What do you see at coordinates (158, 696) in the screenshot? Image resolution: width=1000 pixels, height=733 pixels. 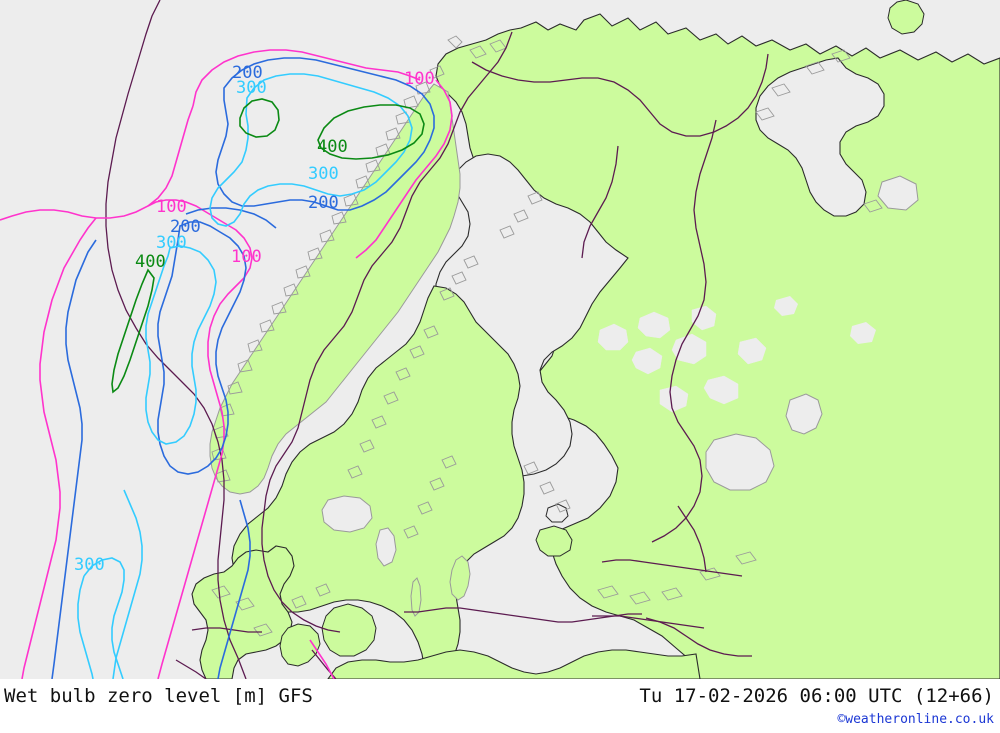 I see `product-title: Wet bulb zero level [m] GFS` at bounding box center [158, 696].